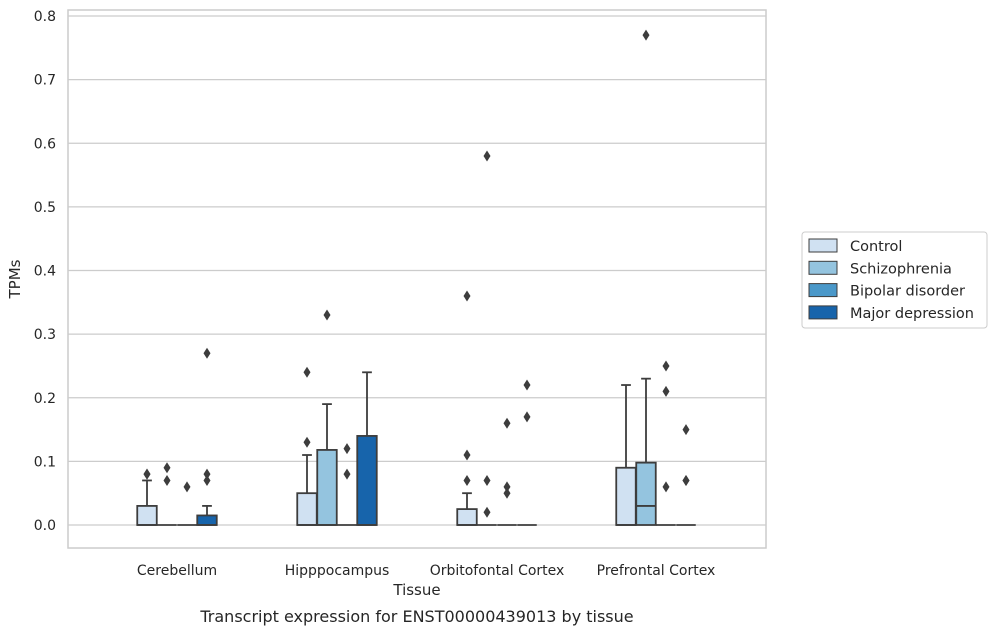 The height and width of the screenshot is (635, 997). Describe the element at coordinates (45, 81) in the screenshot. I see `y-tick-label: 0.7` at that location.